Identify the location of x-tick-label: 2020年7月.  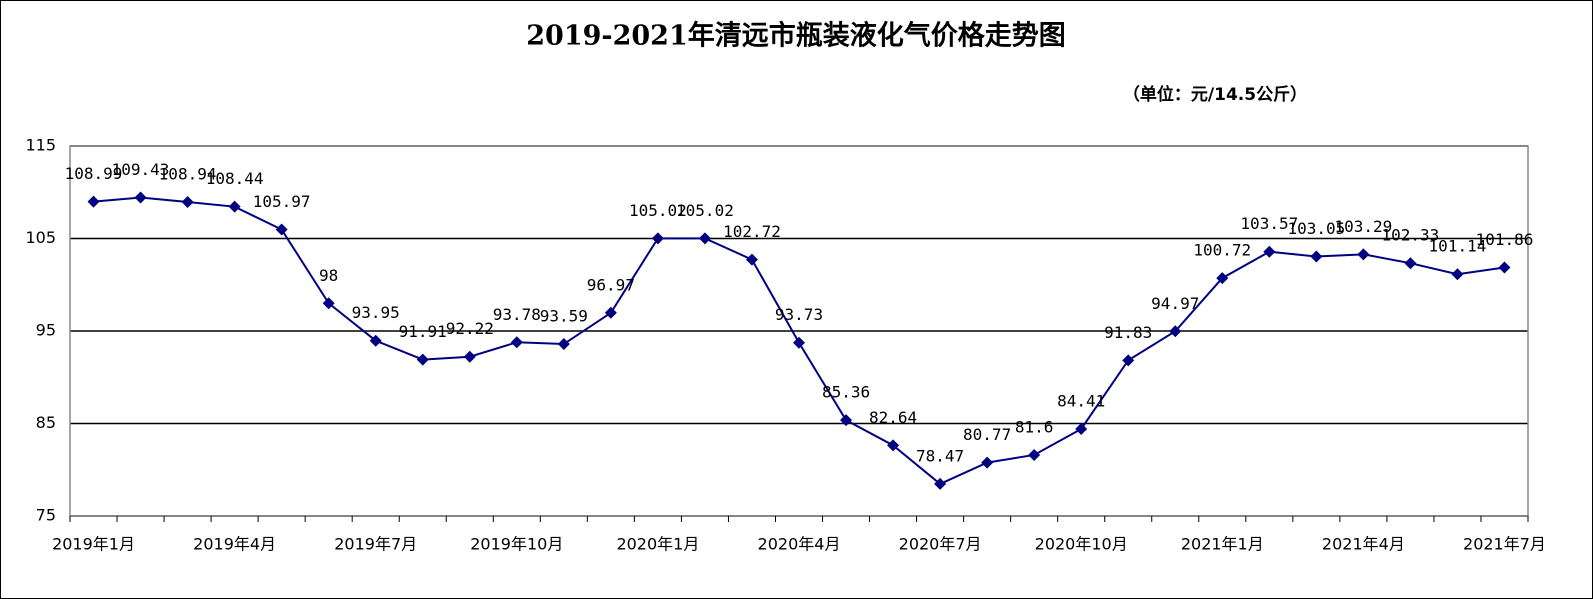
(940, 544).